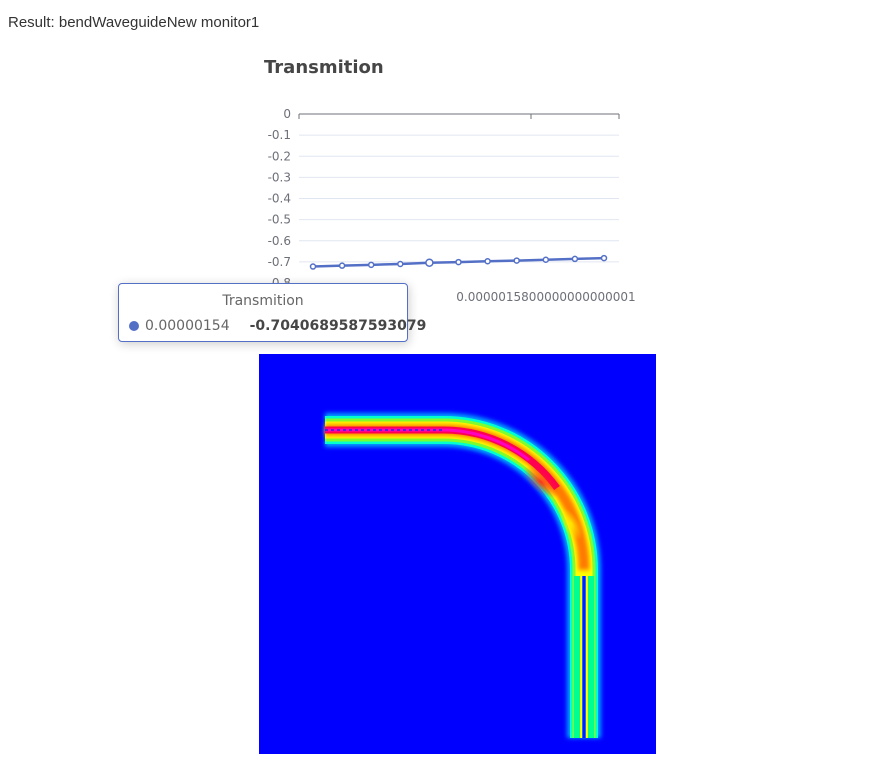 Image resolution: width=889 pixels, height=759 pixels. What do you see at coordinates (287, 114) in the screenshot?
I see `y-tick-label: 0` at bounding box center [287, 114].